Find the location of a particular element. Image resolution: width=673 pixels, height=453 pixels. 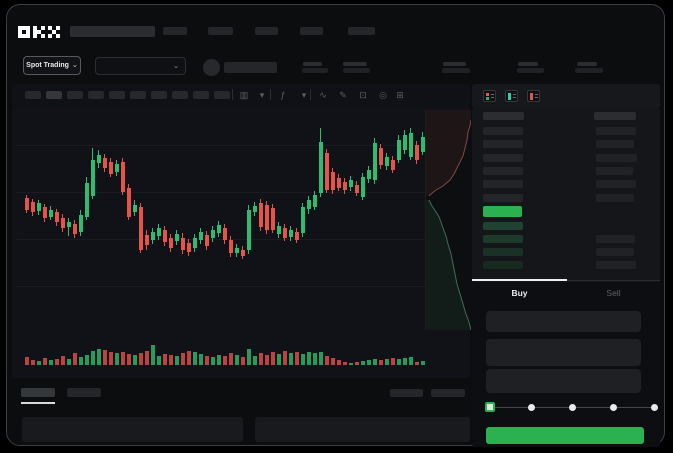

snapshot-icon: ⊡ is located at coordinates (363, 95).